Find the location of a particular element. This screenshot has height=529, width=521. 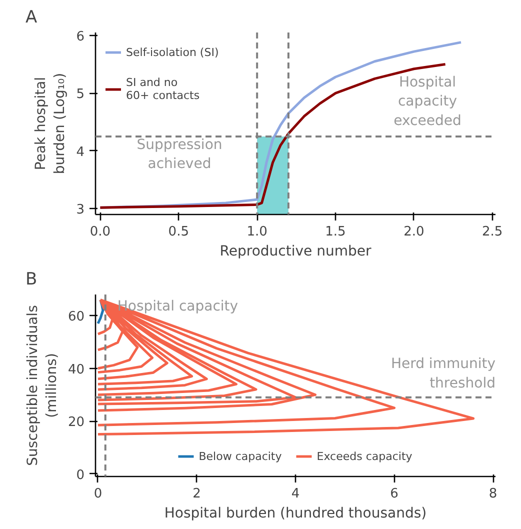

x-tick-label: 0 is located at coordinates (98, 494).